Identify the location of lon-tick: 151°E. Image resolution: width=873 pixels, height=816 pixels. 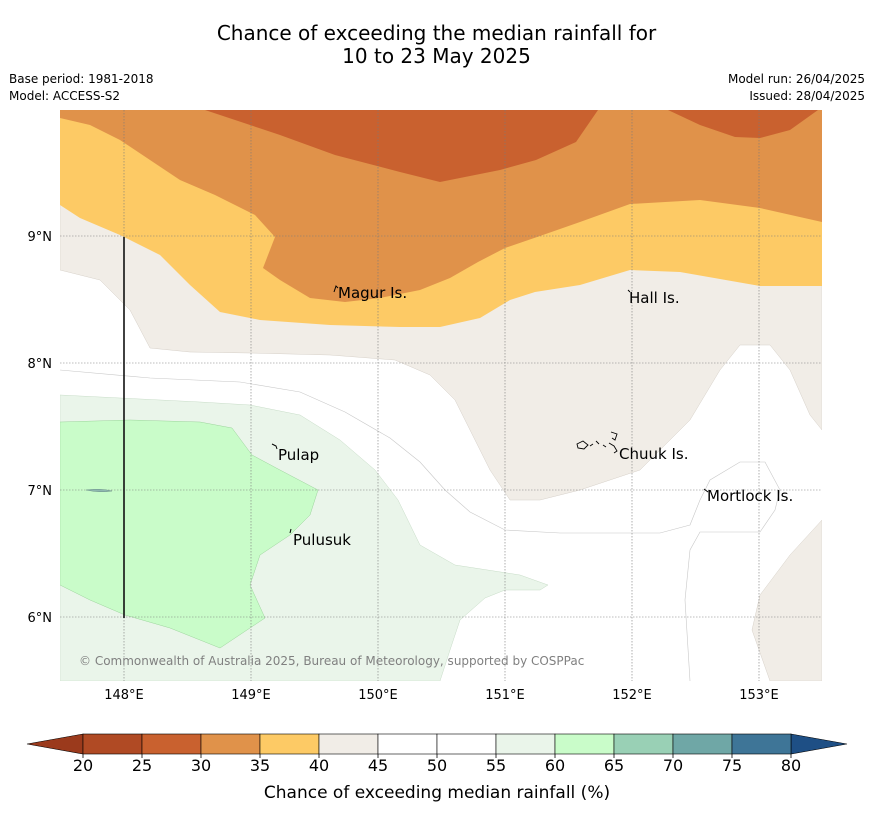
(505, 695).